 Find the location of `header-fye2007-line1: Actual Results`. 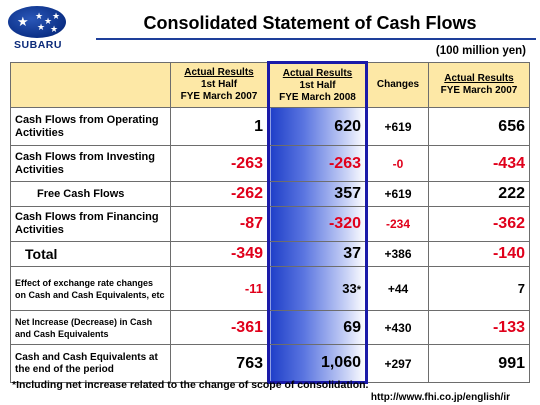

header-fye2007-line1: Actual Results is located at coordinates (479, 78).